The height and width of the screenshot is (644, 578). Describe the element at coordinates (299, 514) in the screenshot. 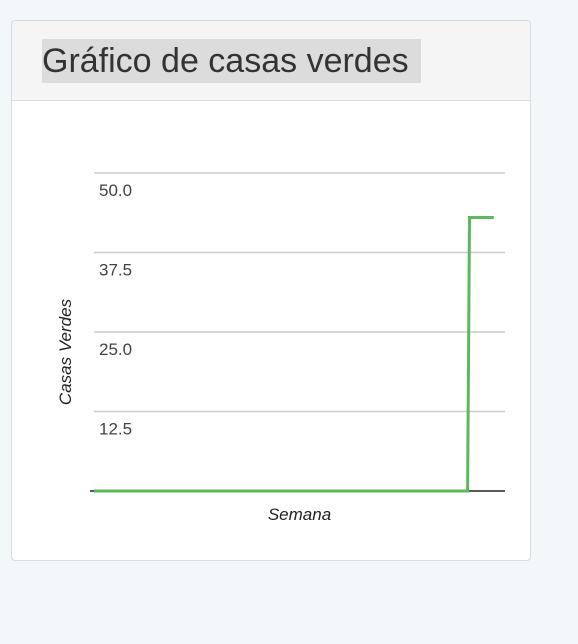

I see `x-axis-title: Semana` at that location.